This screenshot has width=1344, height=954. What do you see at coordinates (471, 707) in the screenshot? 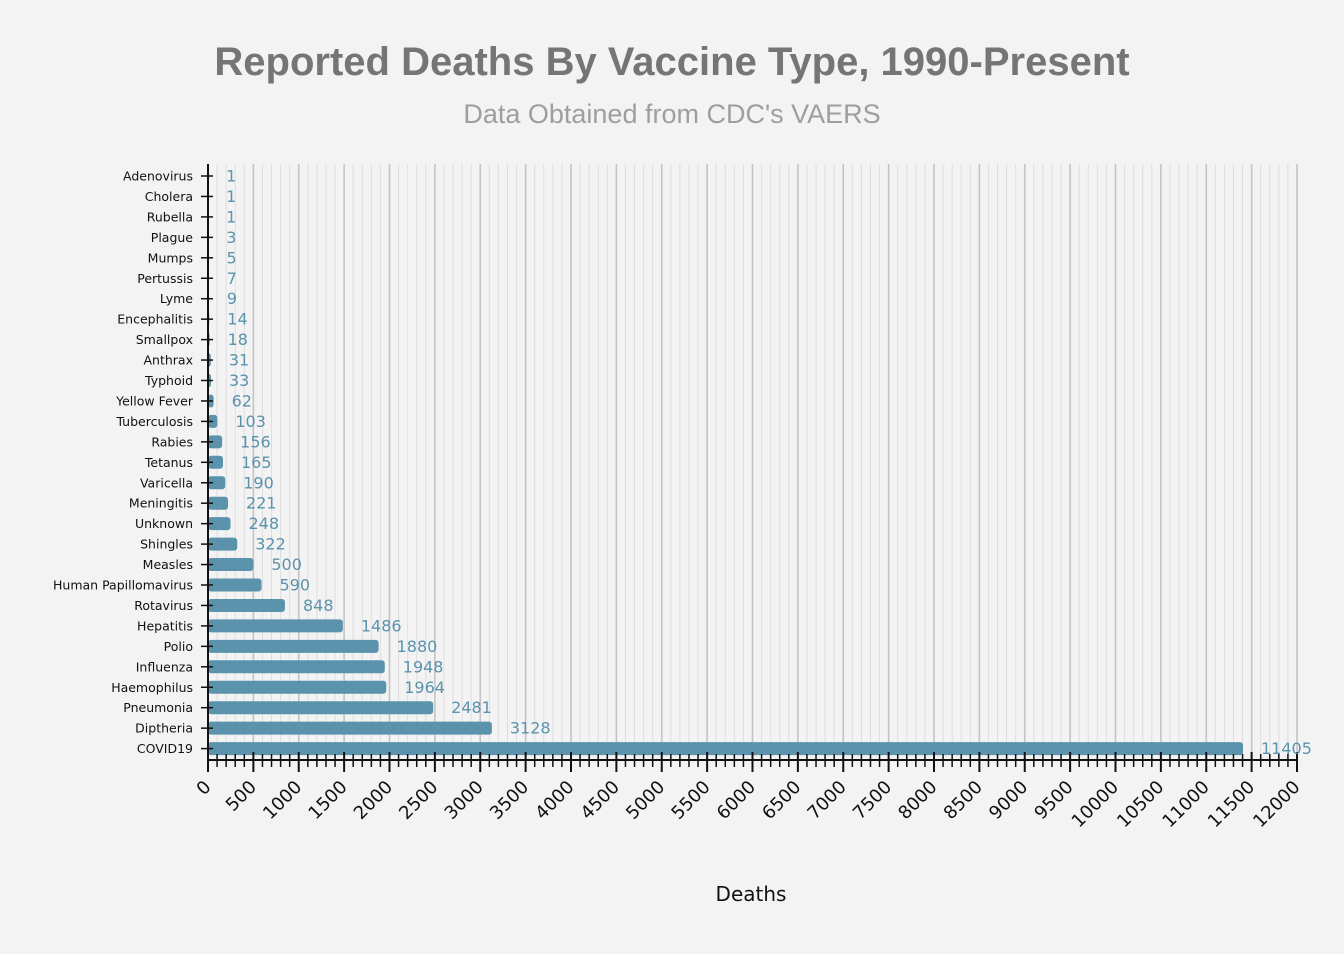
I see `data-label: 2481` at bounding box center [471, 707].